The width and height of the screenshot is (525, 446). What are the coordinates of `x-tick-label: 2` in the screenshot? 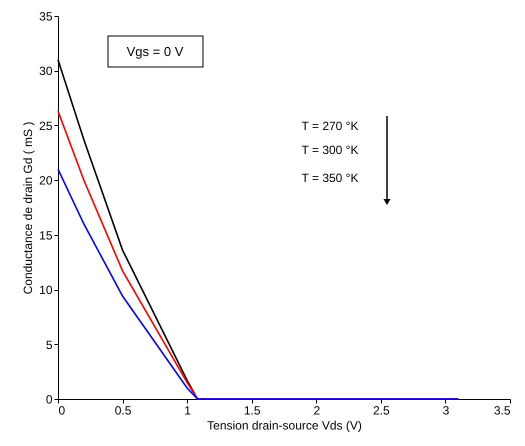 It's located at (316, 411).